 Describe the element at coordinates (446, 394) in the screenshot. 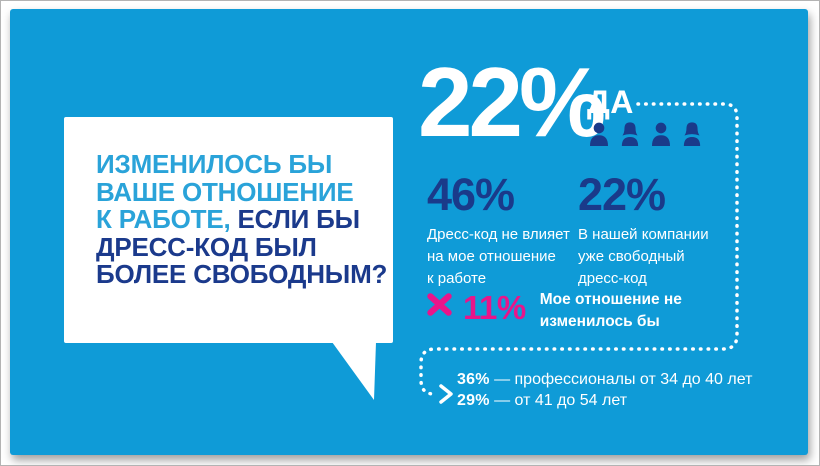

I see `arrow-right-icon` at that location.